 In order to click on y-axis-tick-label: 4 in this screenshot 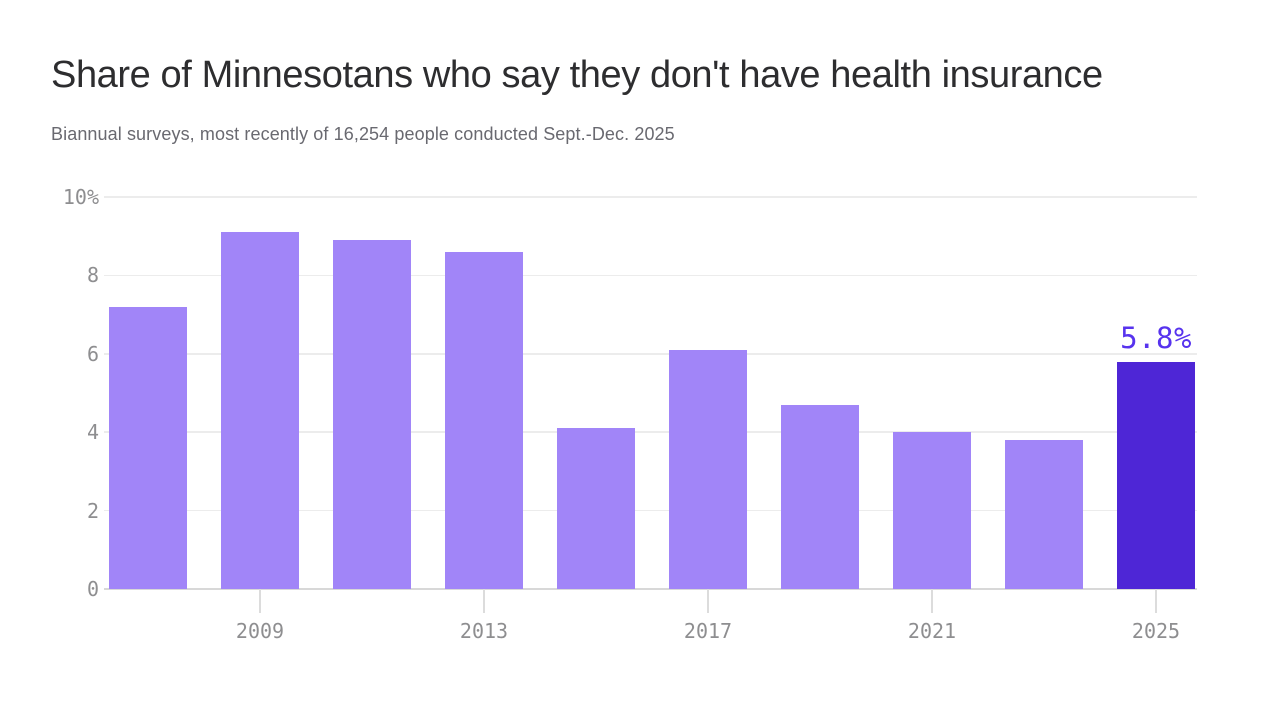, I will do `click(92, 432)`.